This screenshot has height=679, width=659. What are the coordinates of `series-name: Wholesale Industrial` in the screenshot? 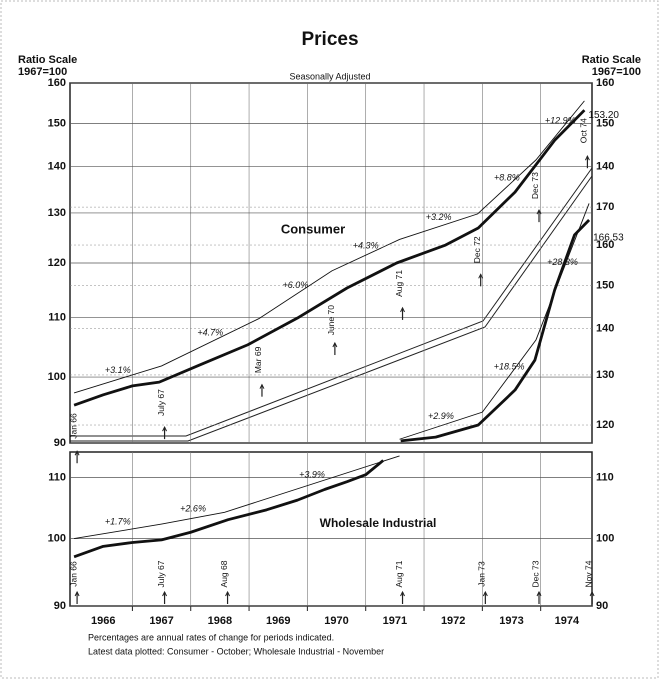 It's located at (378, 523).